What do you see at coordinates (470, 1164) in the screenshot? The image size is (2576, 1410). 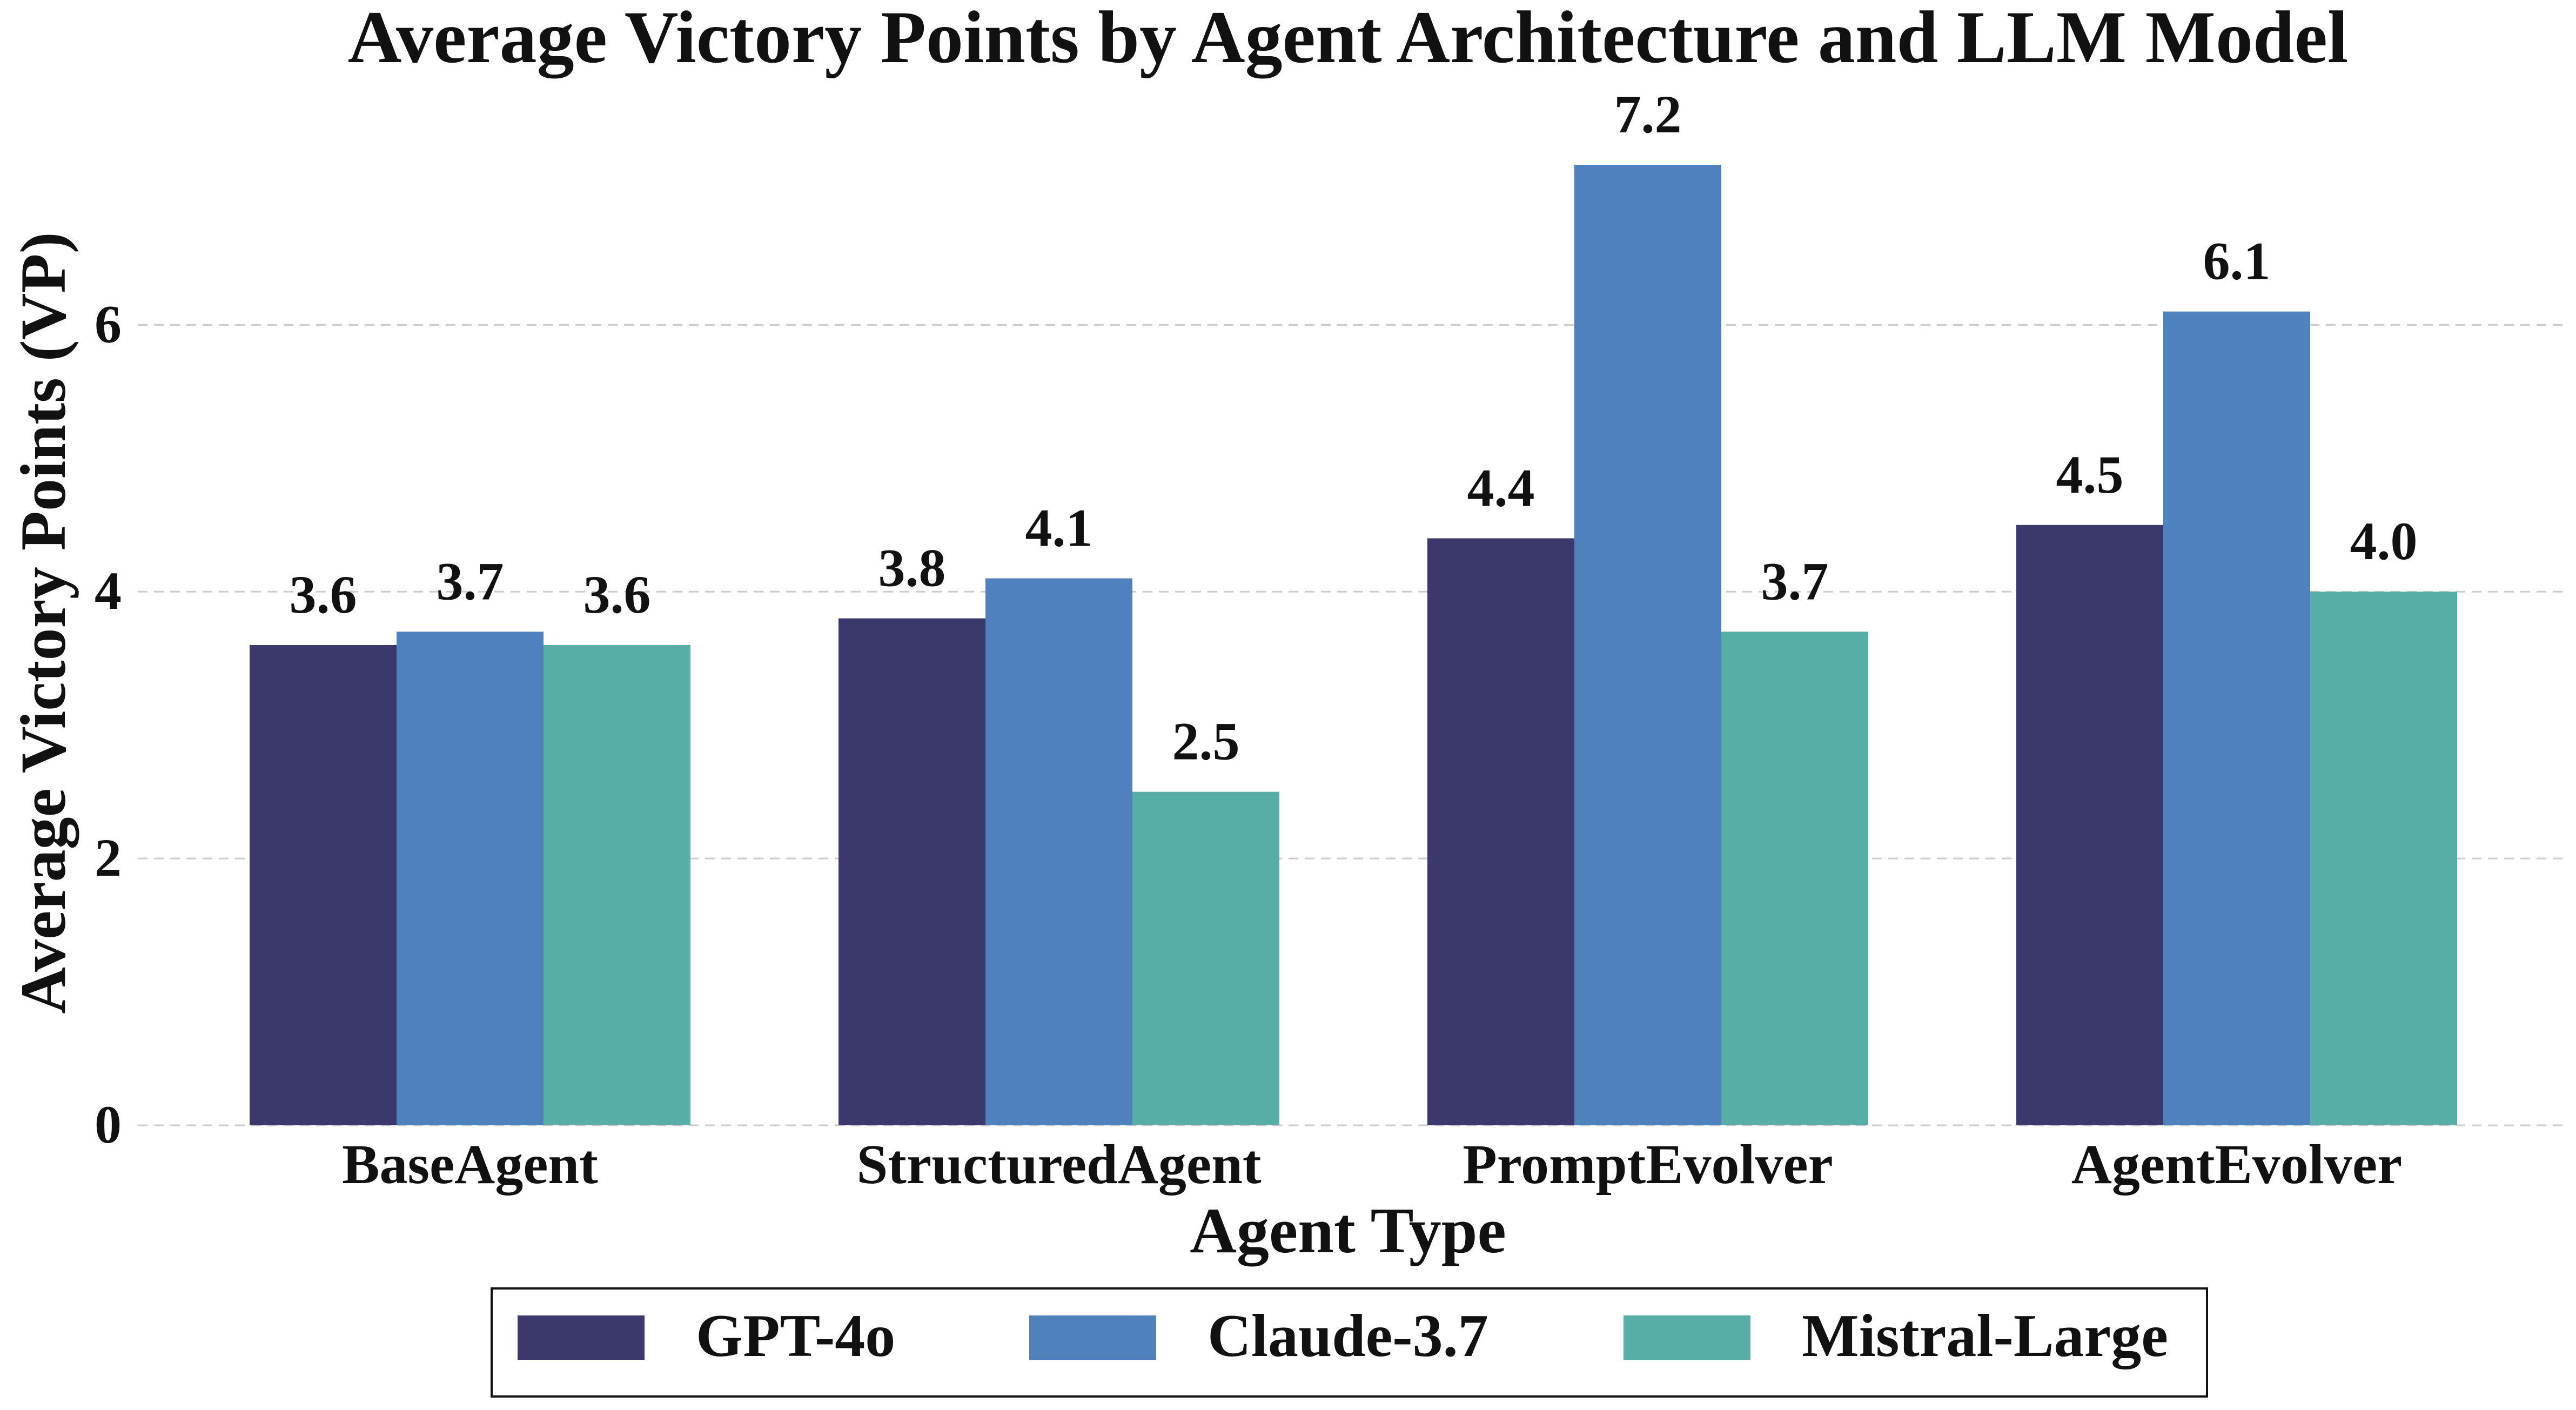 I see `x-tick-label: BaseAgent` at bounding box center [470, 1164].